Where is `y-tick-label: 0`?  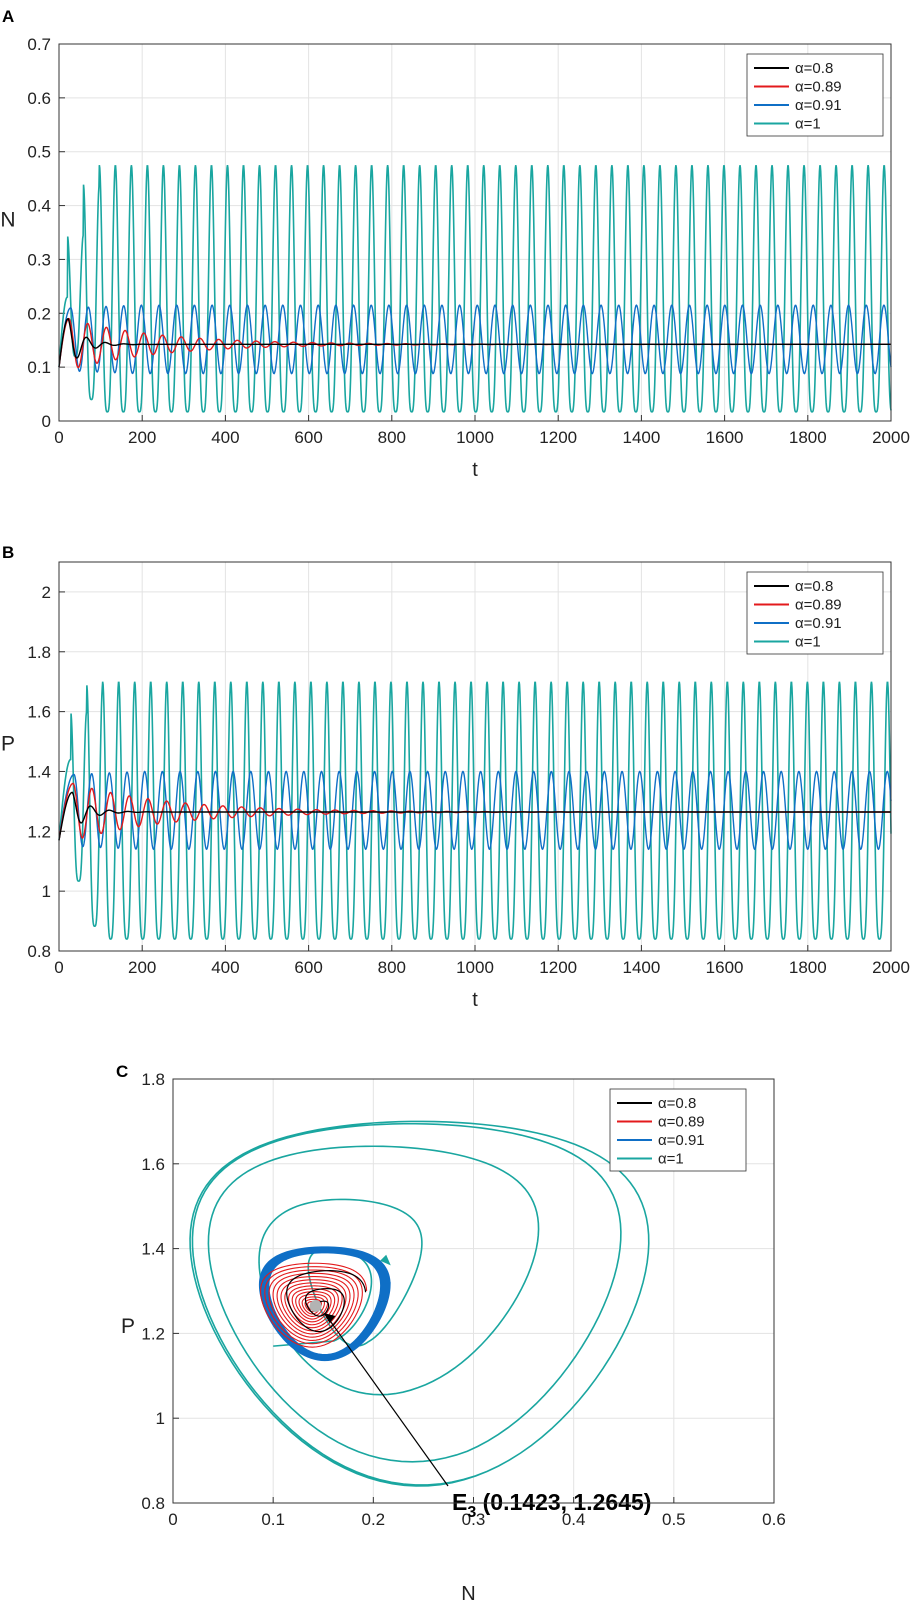 y-tick-label: 0 is located at coordinates (46, 421).